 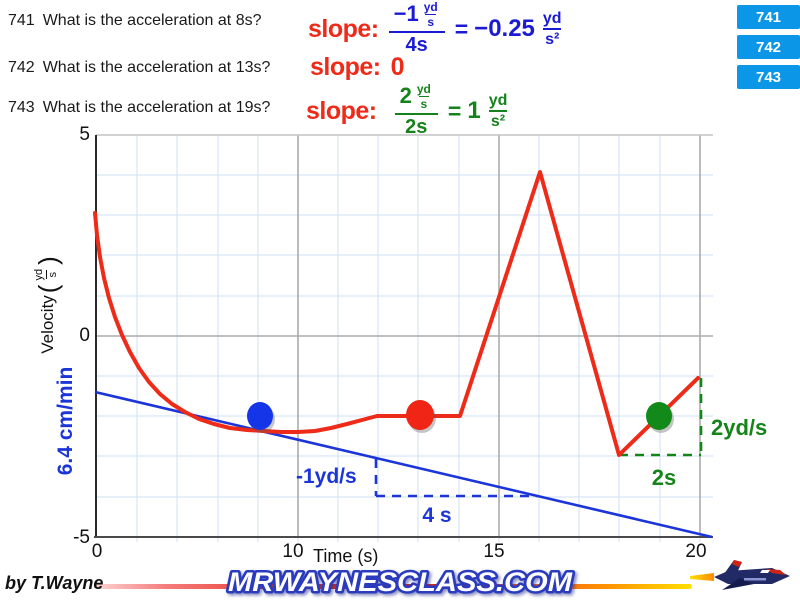 What do you see at coordinates (765, 571) in the screenshot?
I see `jet-canopy` at bounding box center [765, 571].